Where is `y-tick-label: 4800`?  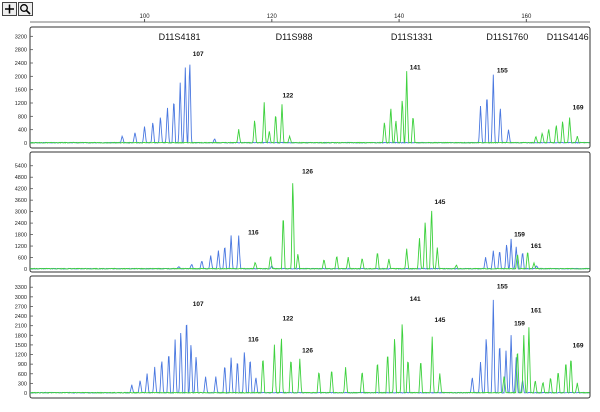
y-tick-label: 4800 is located at coordinates (21, 178).